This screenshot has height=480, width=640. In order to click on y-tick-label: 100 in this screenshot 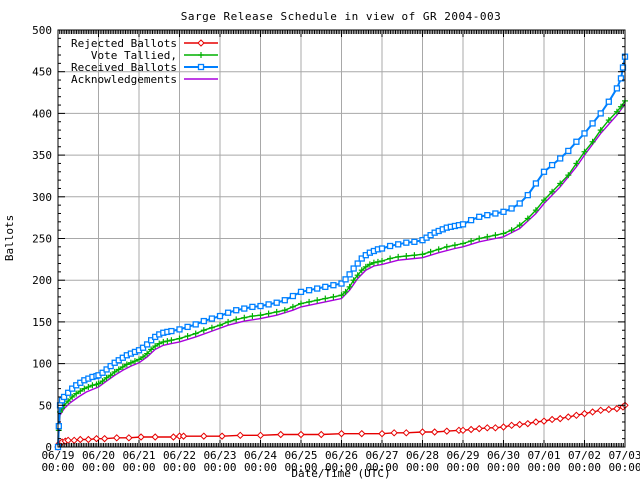, I will do `click(42, 364)`.